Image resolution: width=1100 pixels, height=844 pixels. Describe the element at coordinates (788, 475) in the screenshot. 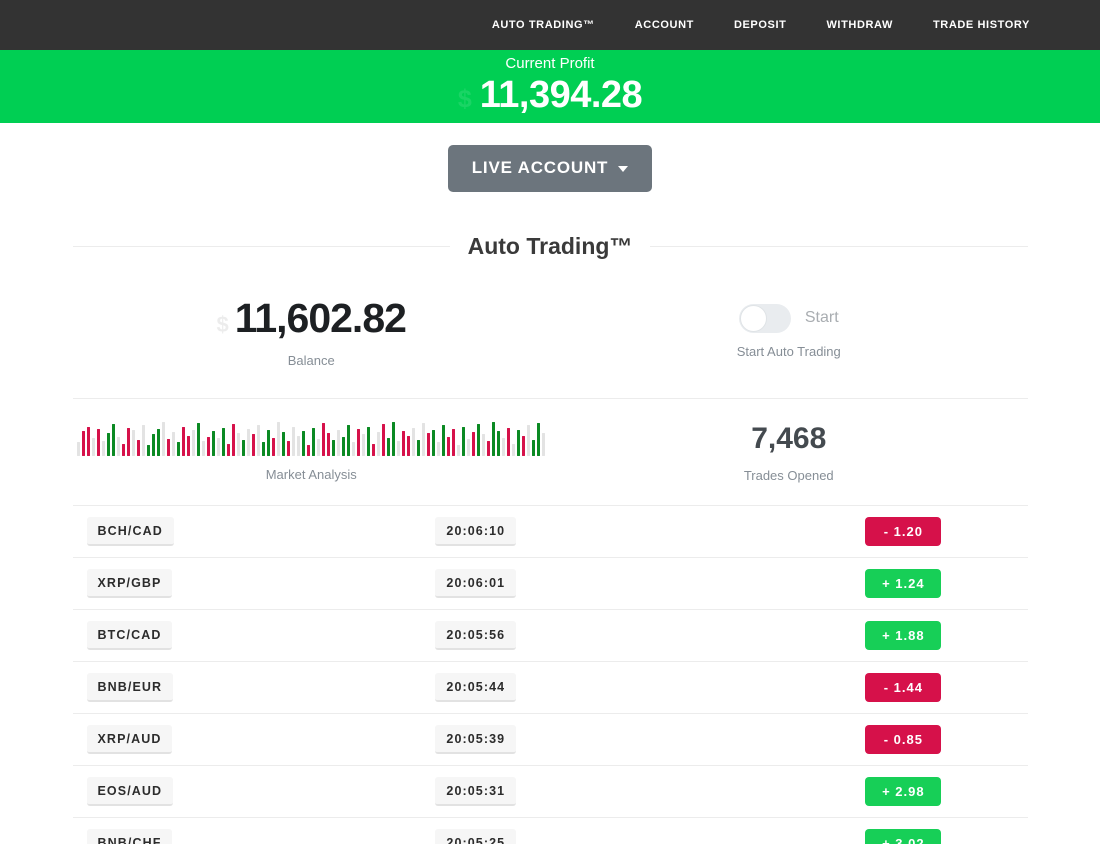

I see `trades-opened-caption: Trades Opened` at that location.